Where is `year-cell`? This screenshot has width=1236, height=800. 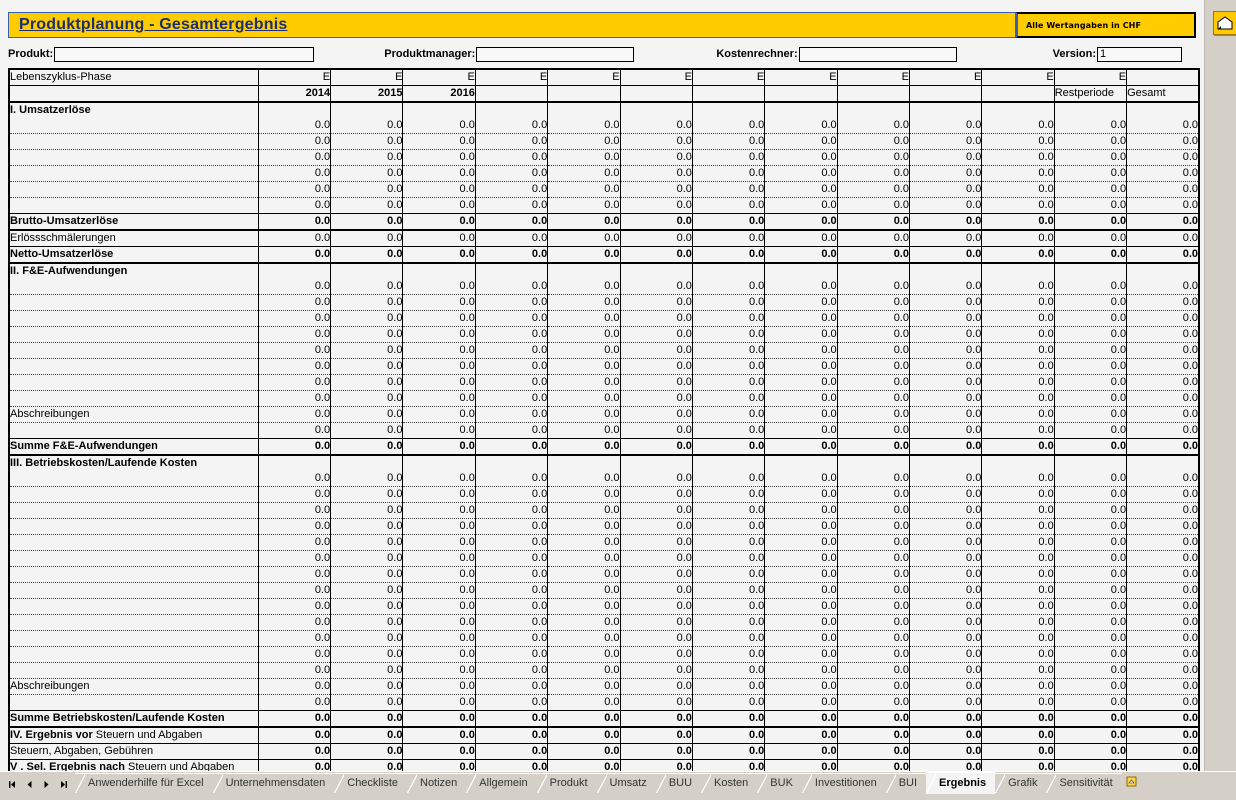 year-cell is located at coordinates (728, 94).